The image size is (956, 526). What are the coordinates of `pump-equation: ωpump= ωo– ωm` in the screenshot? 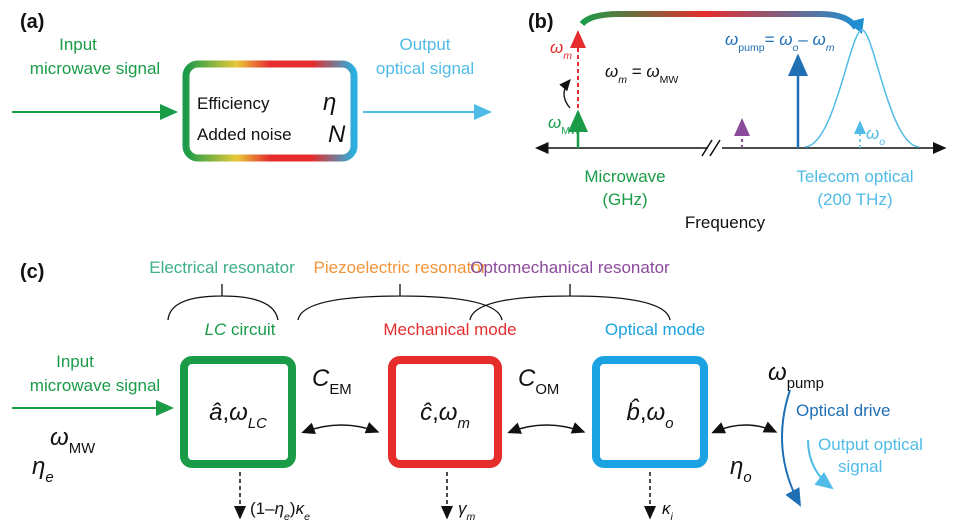 It's located at (780, 42).